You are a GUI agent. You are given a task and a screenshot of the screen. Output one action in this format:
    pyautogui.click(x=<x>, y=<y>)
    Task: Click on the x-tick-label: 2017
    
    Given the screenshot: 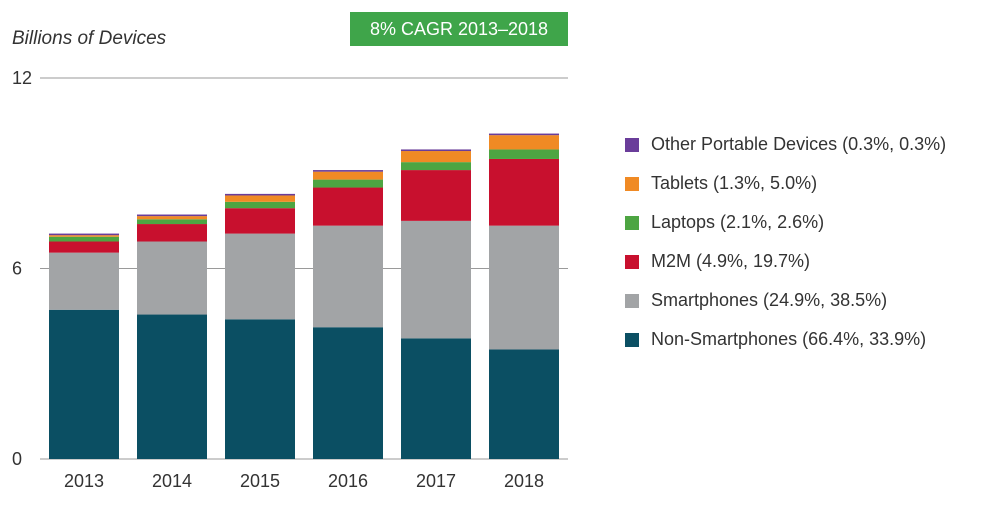 What is the action you would take?
    pyautogui.click(x=436, y=481)
    